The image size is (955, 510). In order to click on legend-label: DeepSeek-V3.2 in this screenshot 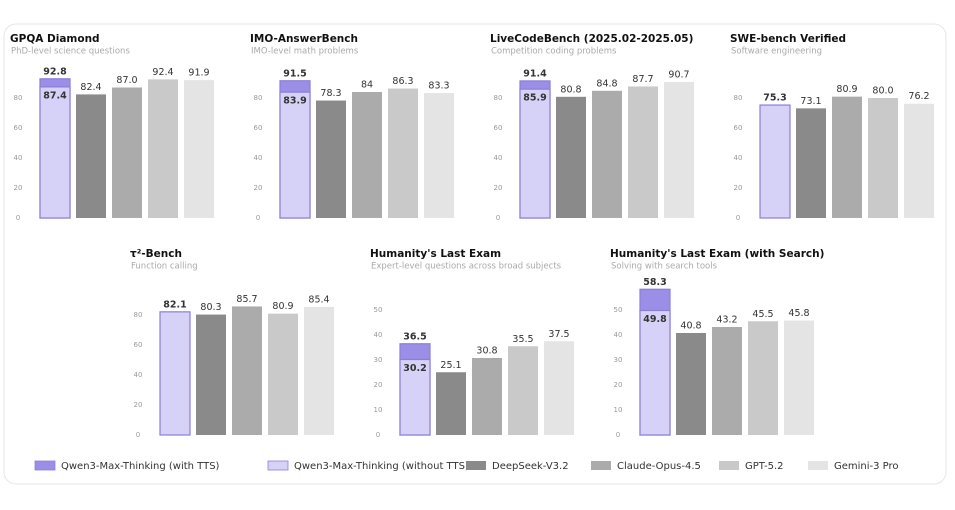, I will do `click(530, 466)`.